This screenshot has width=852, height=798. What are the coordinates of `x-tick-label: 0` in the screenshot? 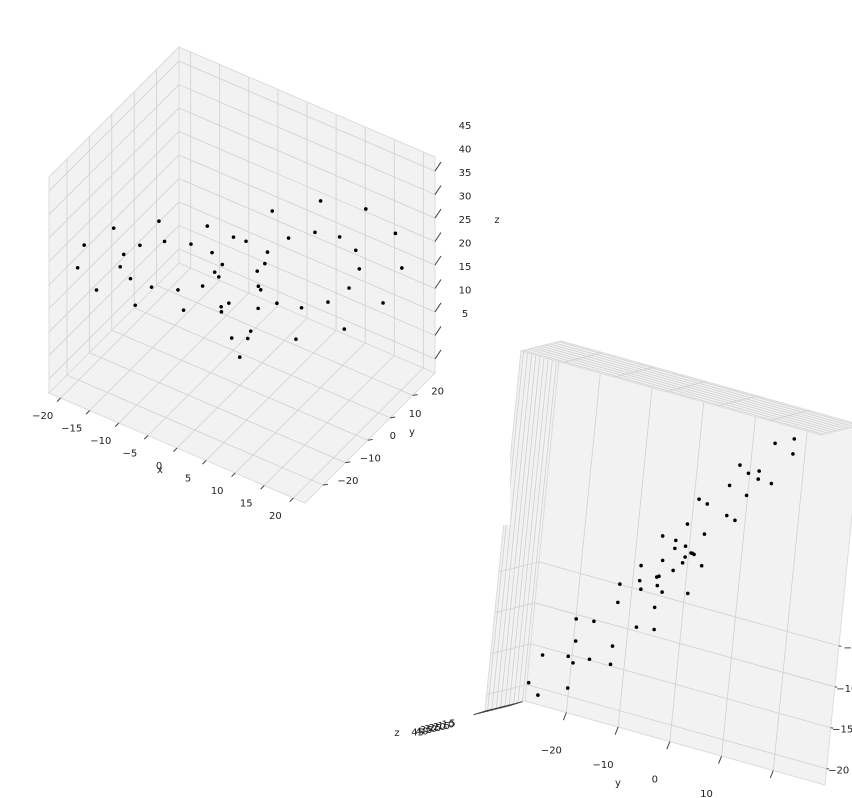 It's located at (159, 466).